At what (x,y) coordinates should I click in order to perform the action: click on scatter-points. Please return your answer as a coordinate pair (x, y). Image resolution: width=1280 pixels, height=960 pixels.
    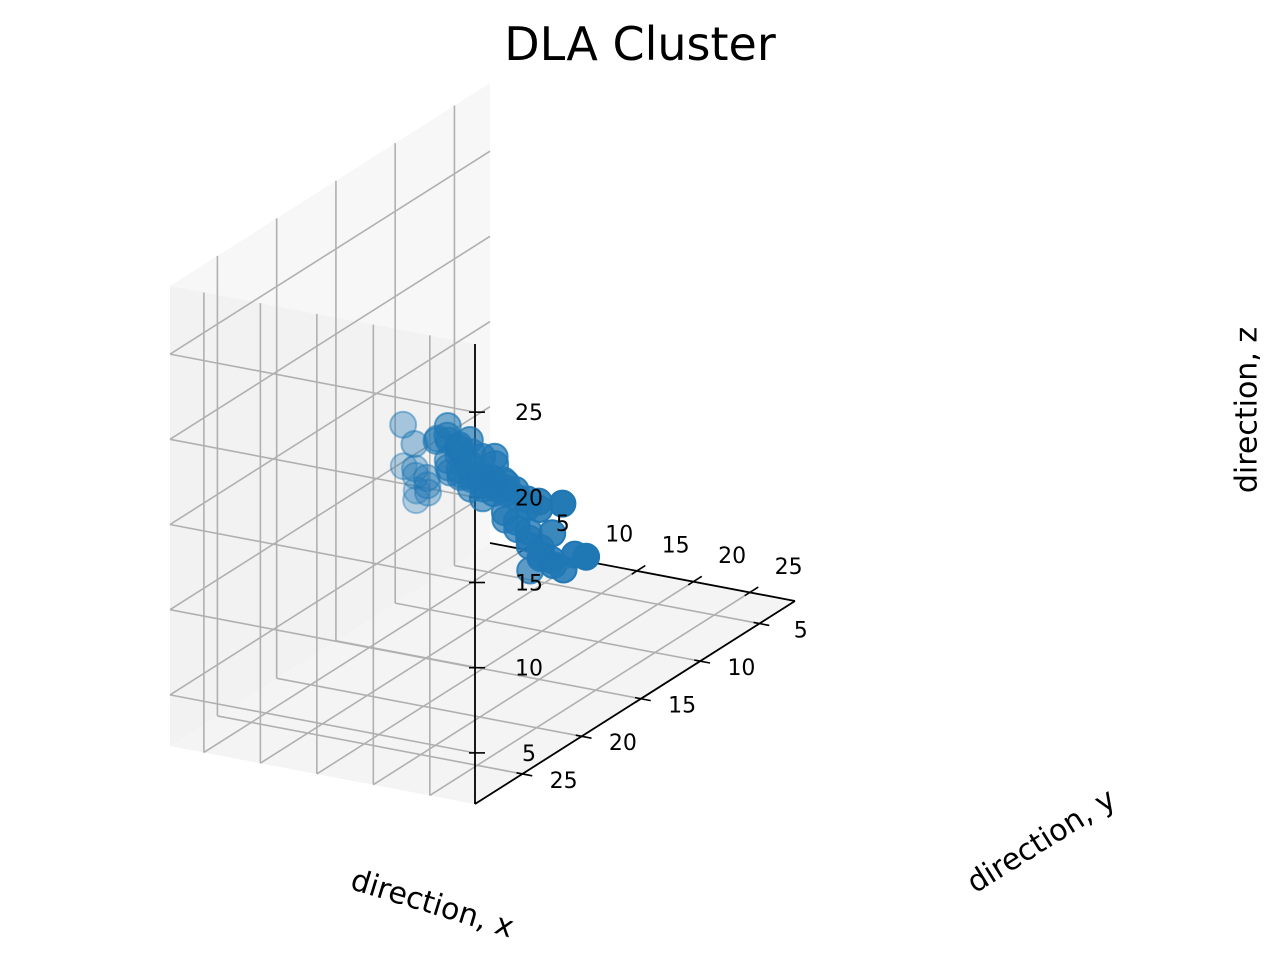
    Looking at the image, I should click on (495, 497).